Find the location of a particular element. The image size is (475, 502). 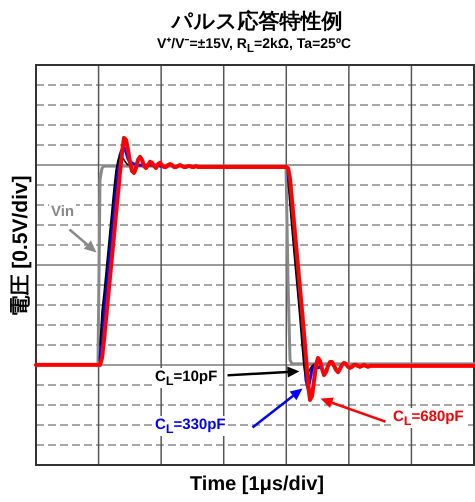

chart-title: パルス応答特性例 is located at coordinates (257, 22).